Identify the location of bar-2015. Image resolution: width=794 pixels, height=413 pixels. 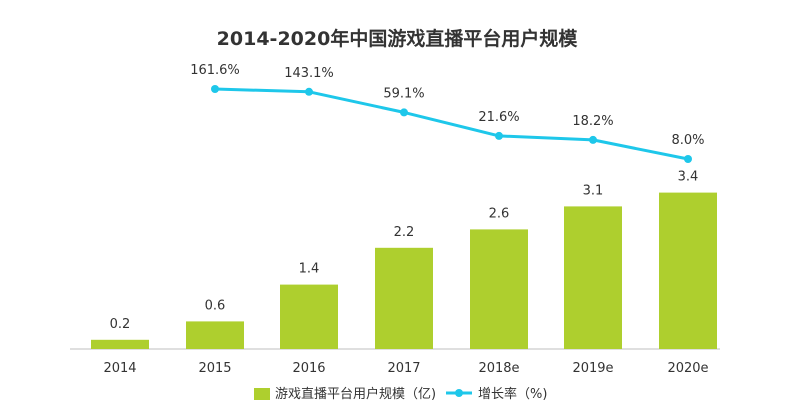
(215, 335).